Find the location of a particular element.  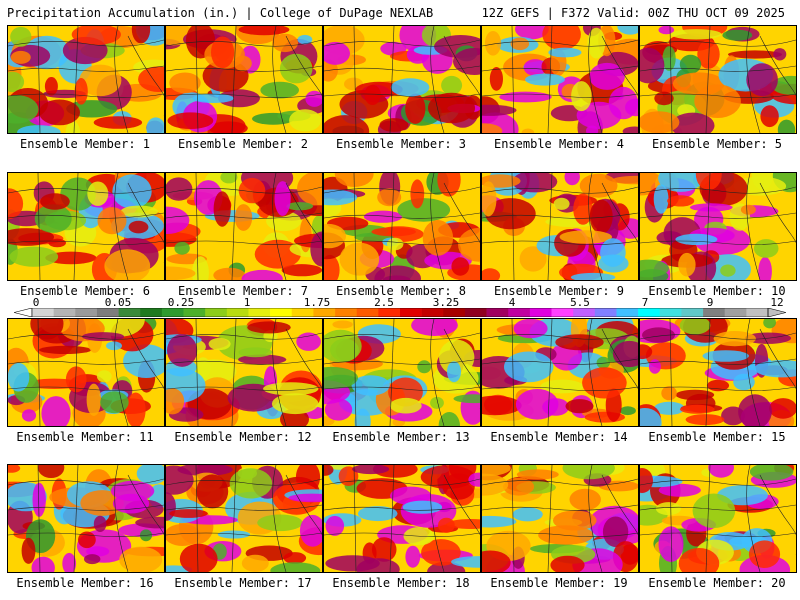

colorbar-tick: 4 is located at coordinates (512, 302).